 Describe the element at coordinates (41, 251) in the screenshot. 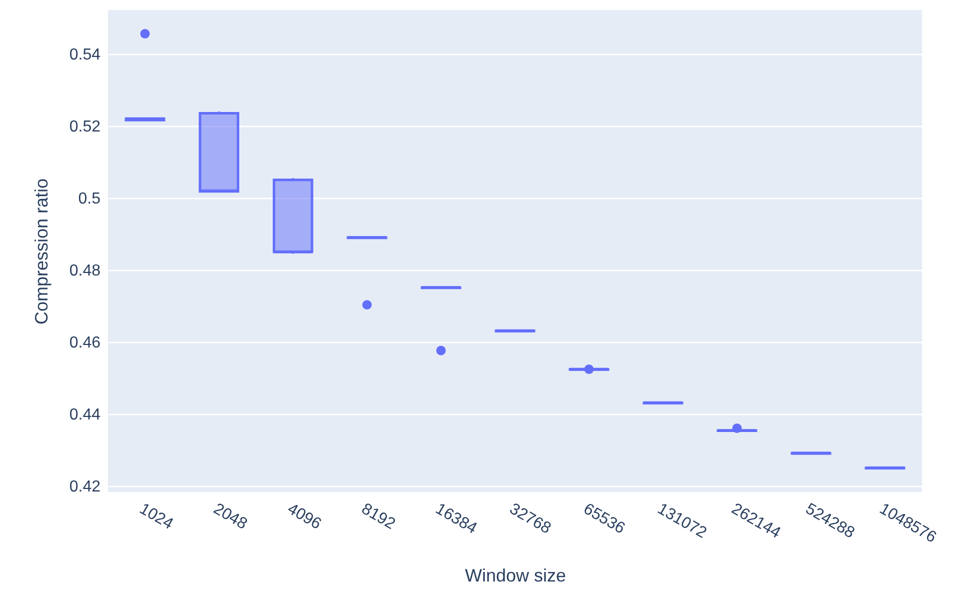

I see `y-axis-title: Compression ratio` at that location.